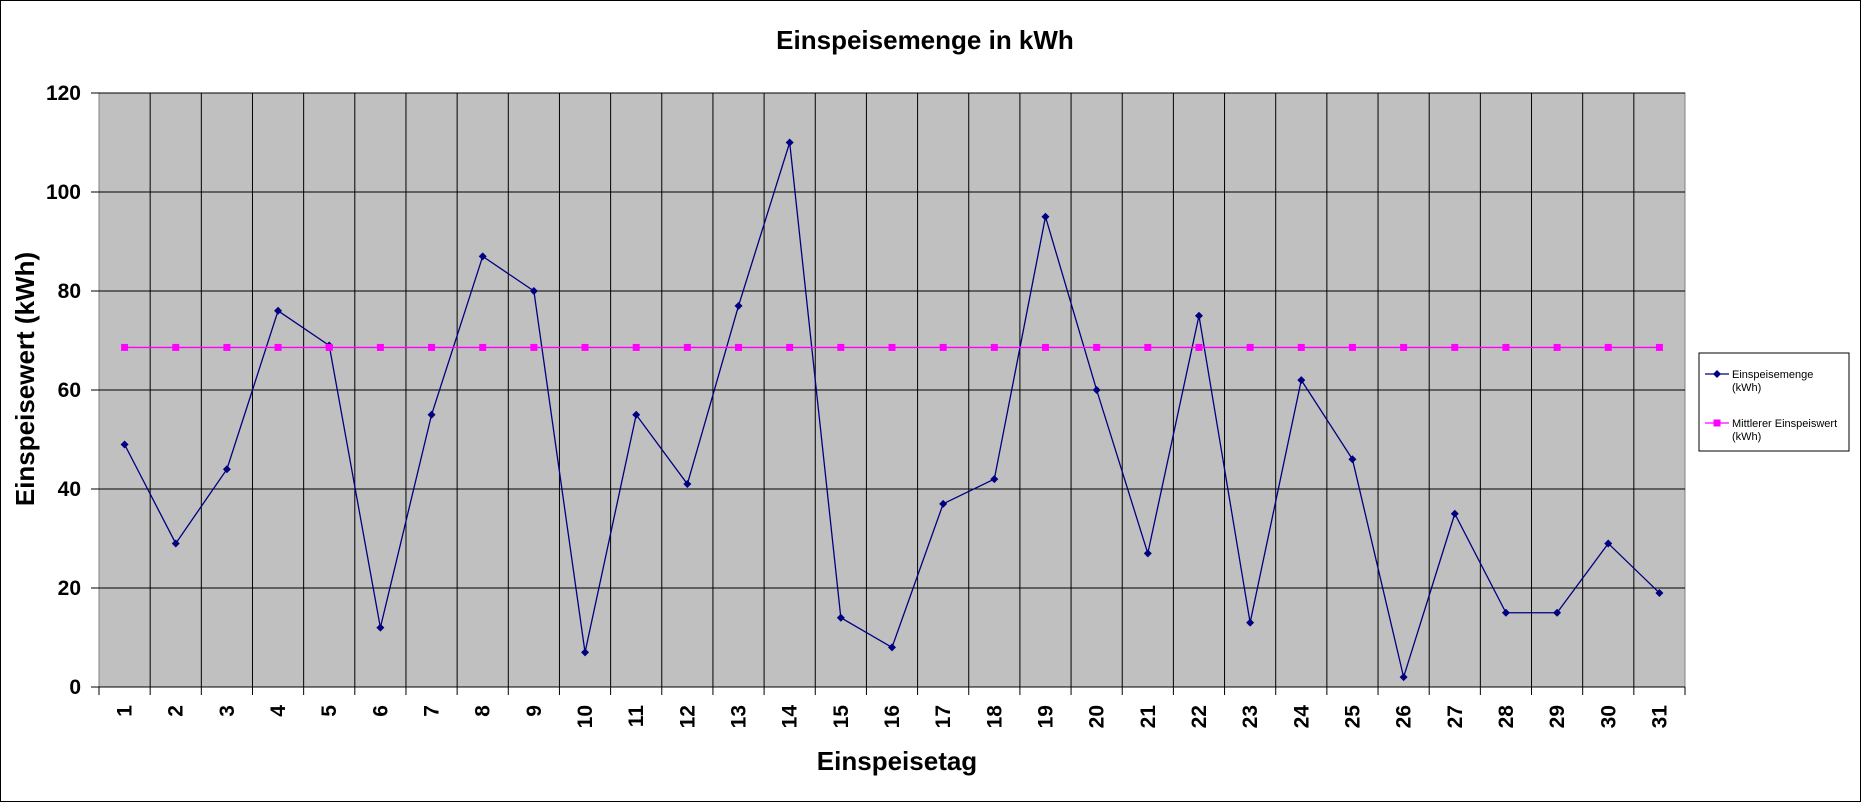  What do you see at coordinates (380, 711) in the screenshot?
I see `x-tick-label: 6` at bounding box center [380, 711].